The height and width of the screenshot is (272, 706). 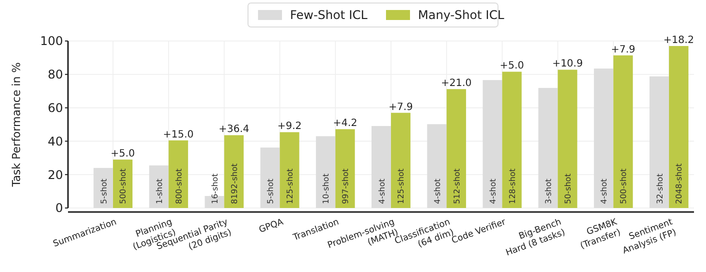 What do you see at coordinates (329, 15) in the screenshot?
I see `legend-label: Few-Shot ICL` at bounding box center [329, 15].